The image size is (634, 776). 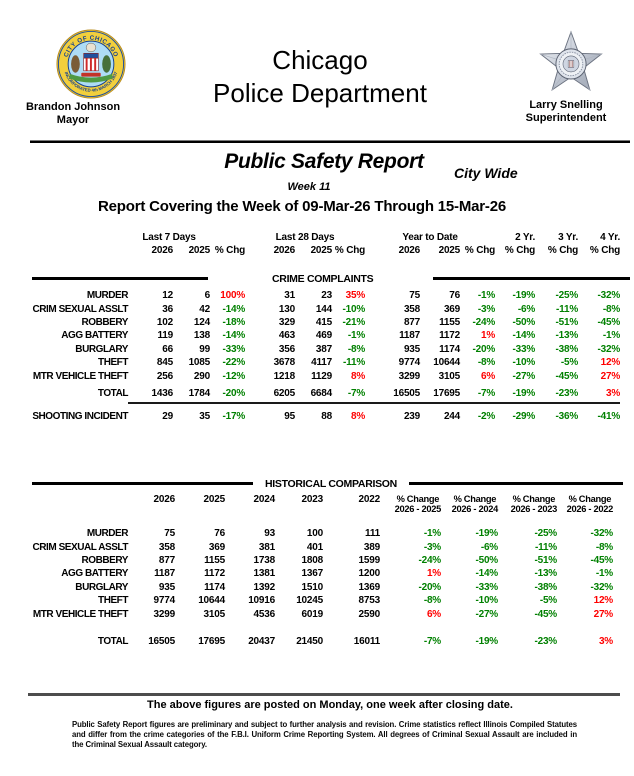 What do you see at coordinates (418, 504) in the screenshot?
I see `pct-change-header: % Change 2026 - 2025` at bounding box center [418, 504].